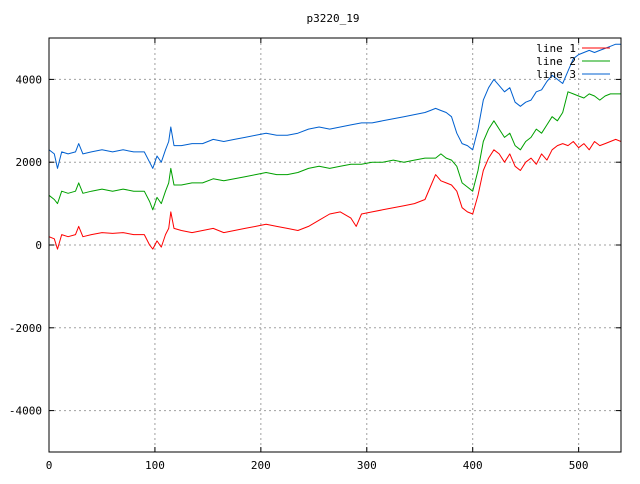 The width and height of the screenshot is (640, 484). I want to click on y-tick-label: 4000, so click(29, 79).